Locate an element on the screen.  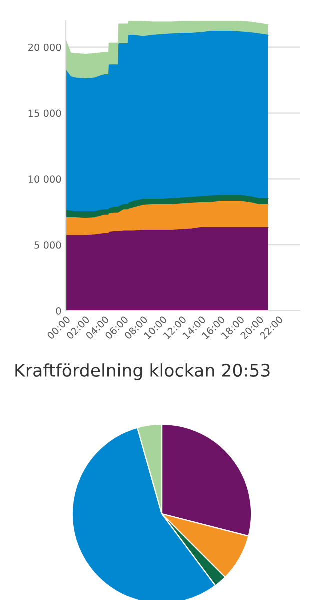
y-tick-label: 10 000 is located at coordinates (45, 180).